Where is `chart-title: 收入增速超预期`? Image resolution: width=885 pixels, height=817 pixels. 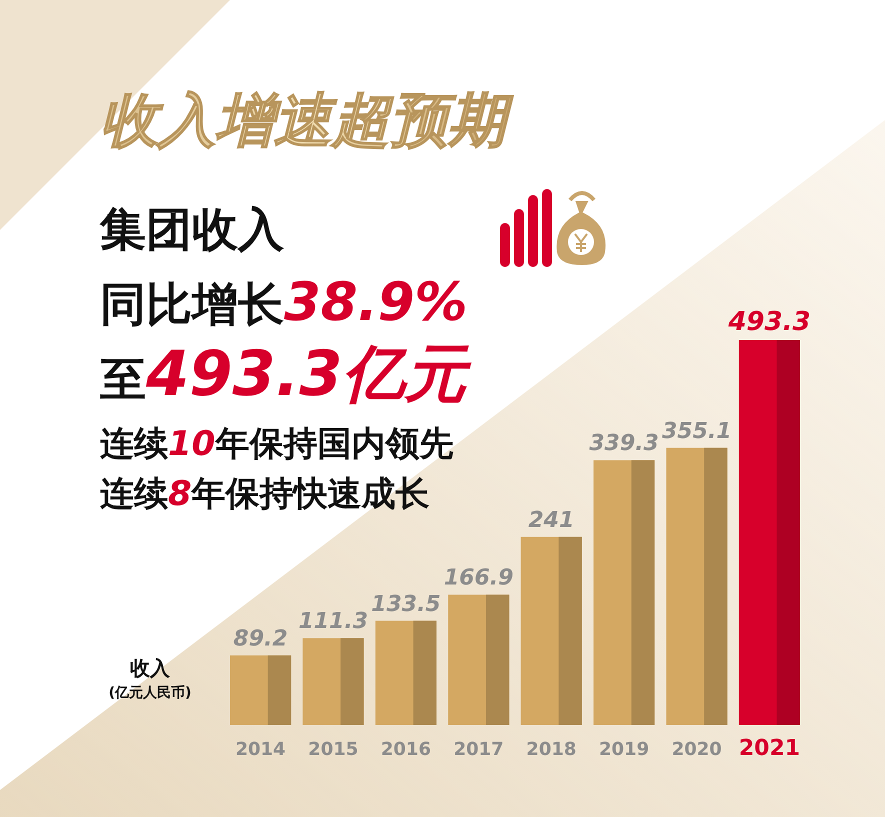 chart-title: 收入增速超预期 is located at coordinates (307, 120).